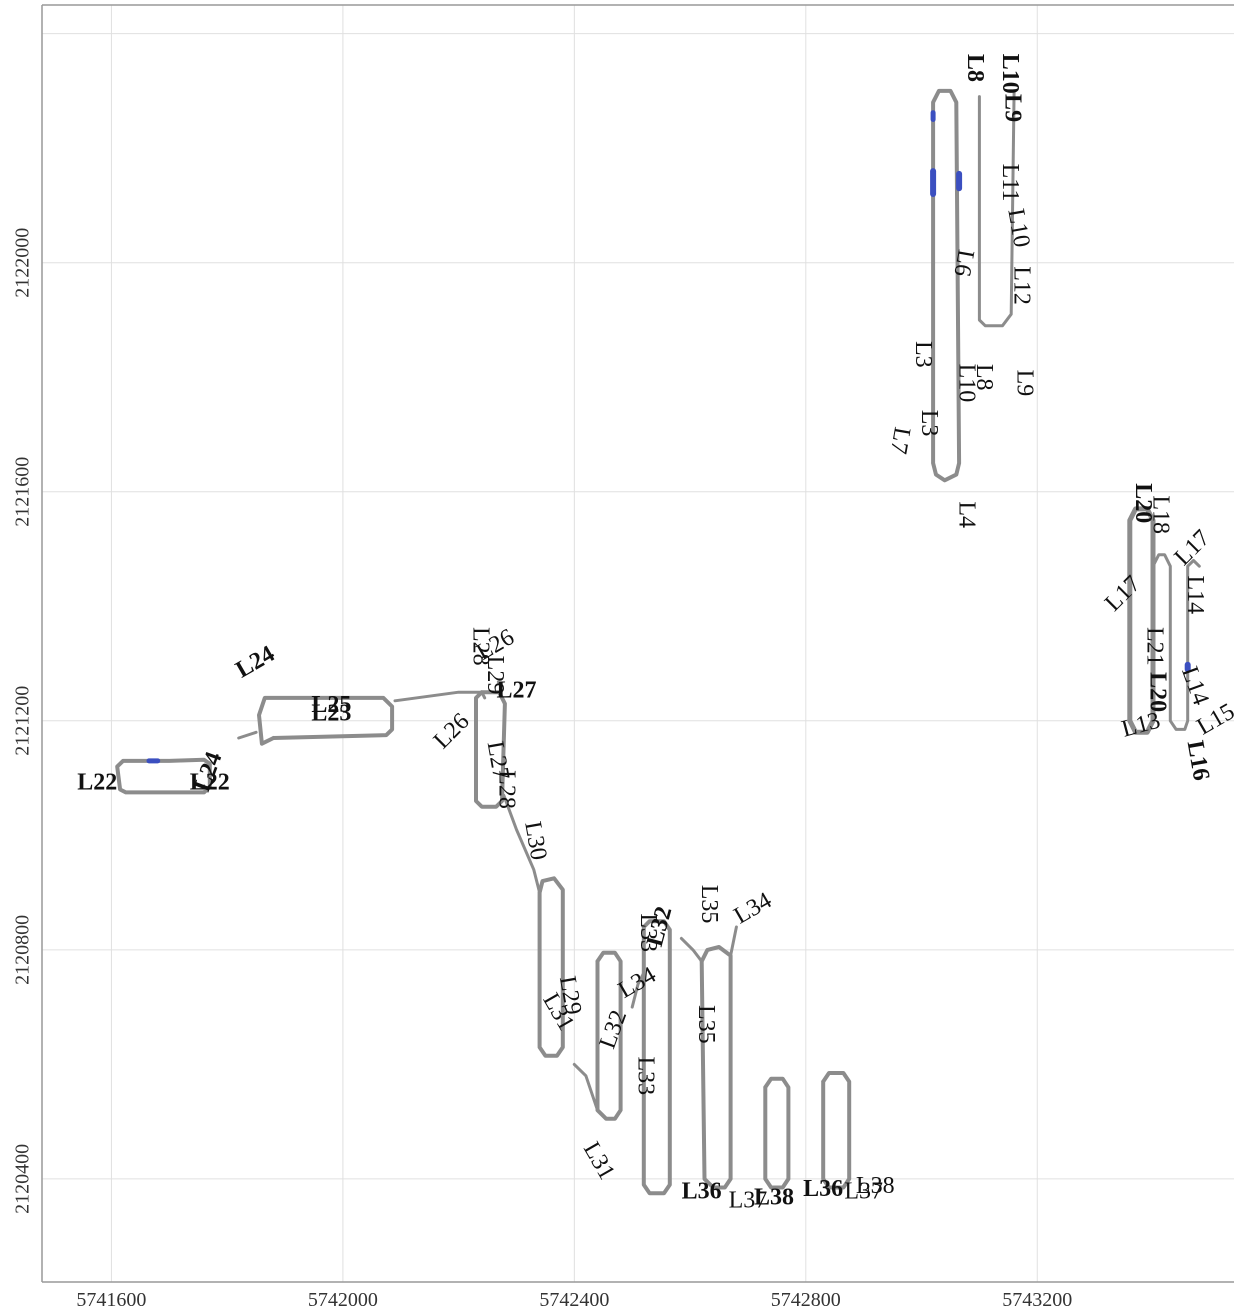 This screenshot has height=1313, width=1234. What do you see at coordinates (551, 967) in the screenshot?
I see `track-south-tall` at bounding box center [551, 967].